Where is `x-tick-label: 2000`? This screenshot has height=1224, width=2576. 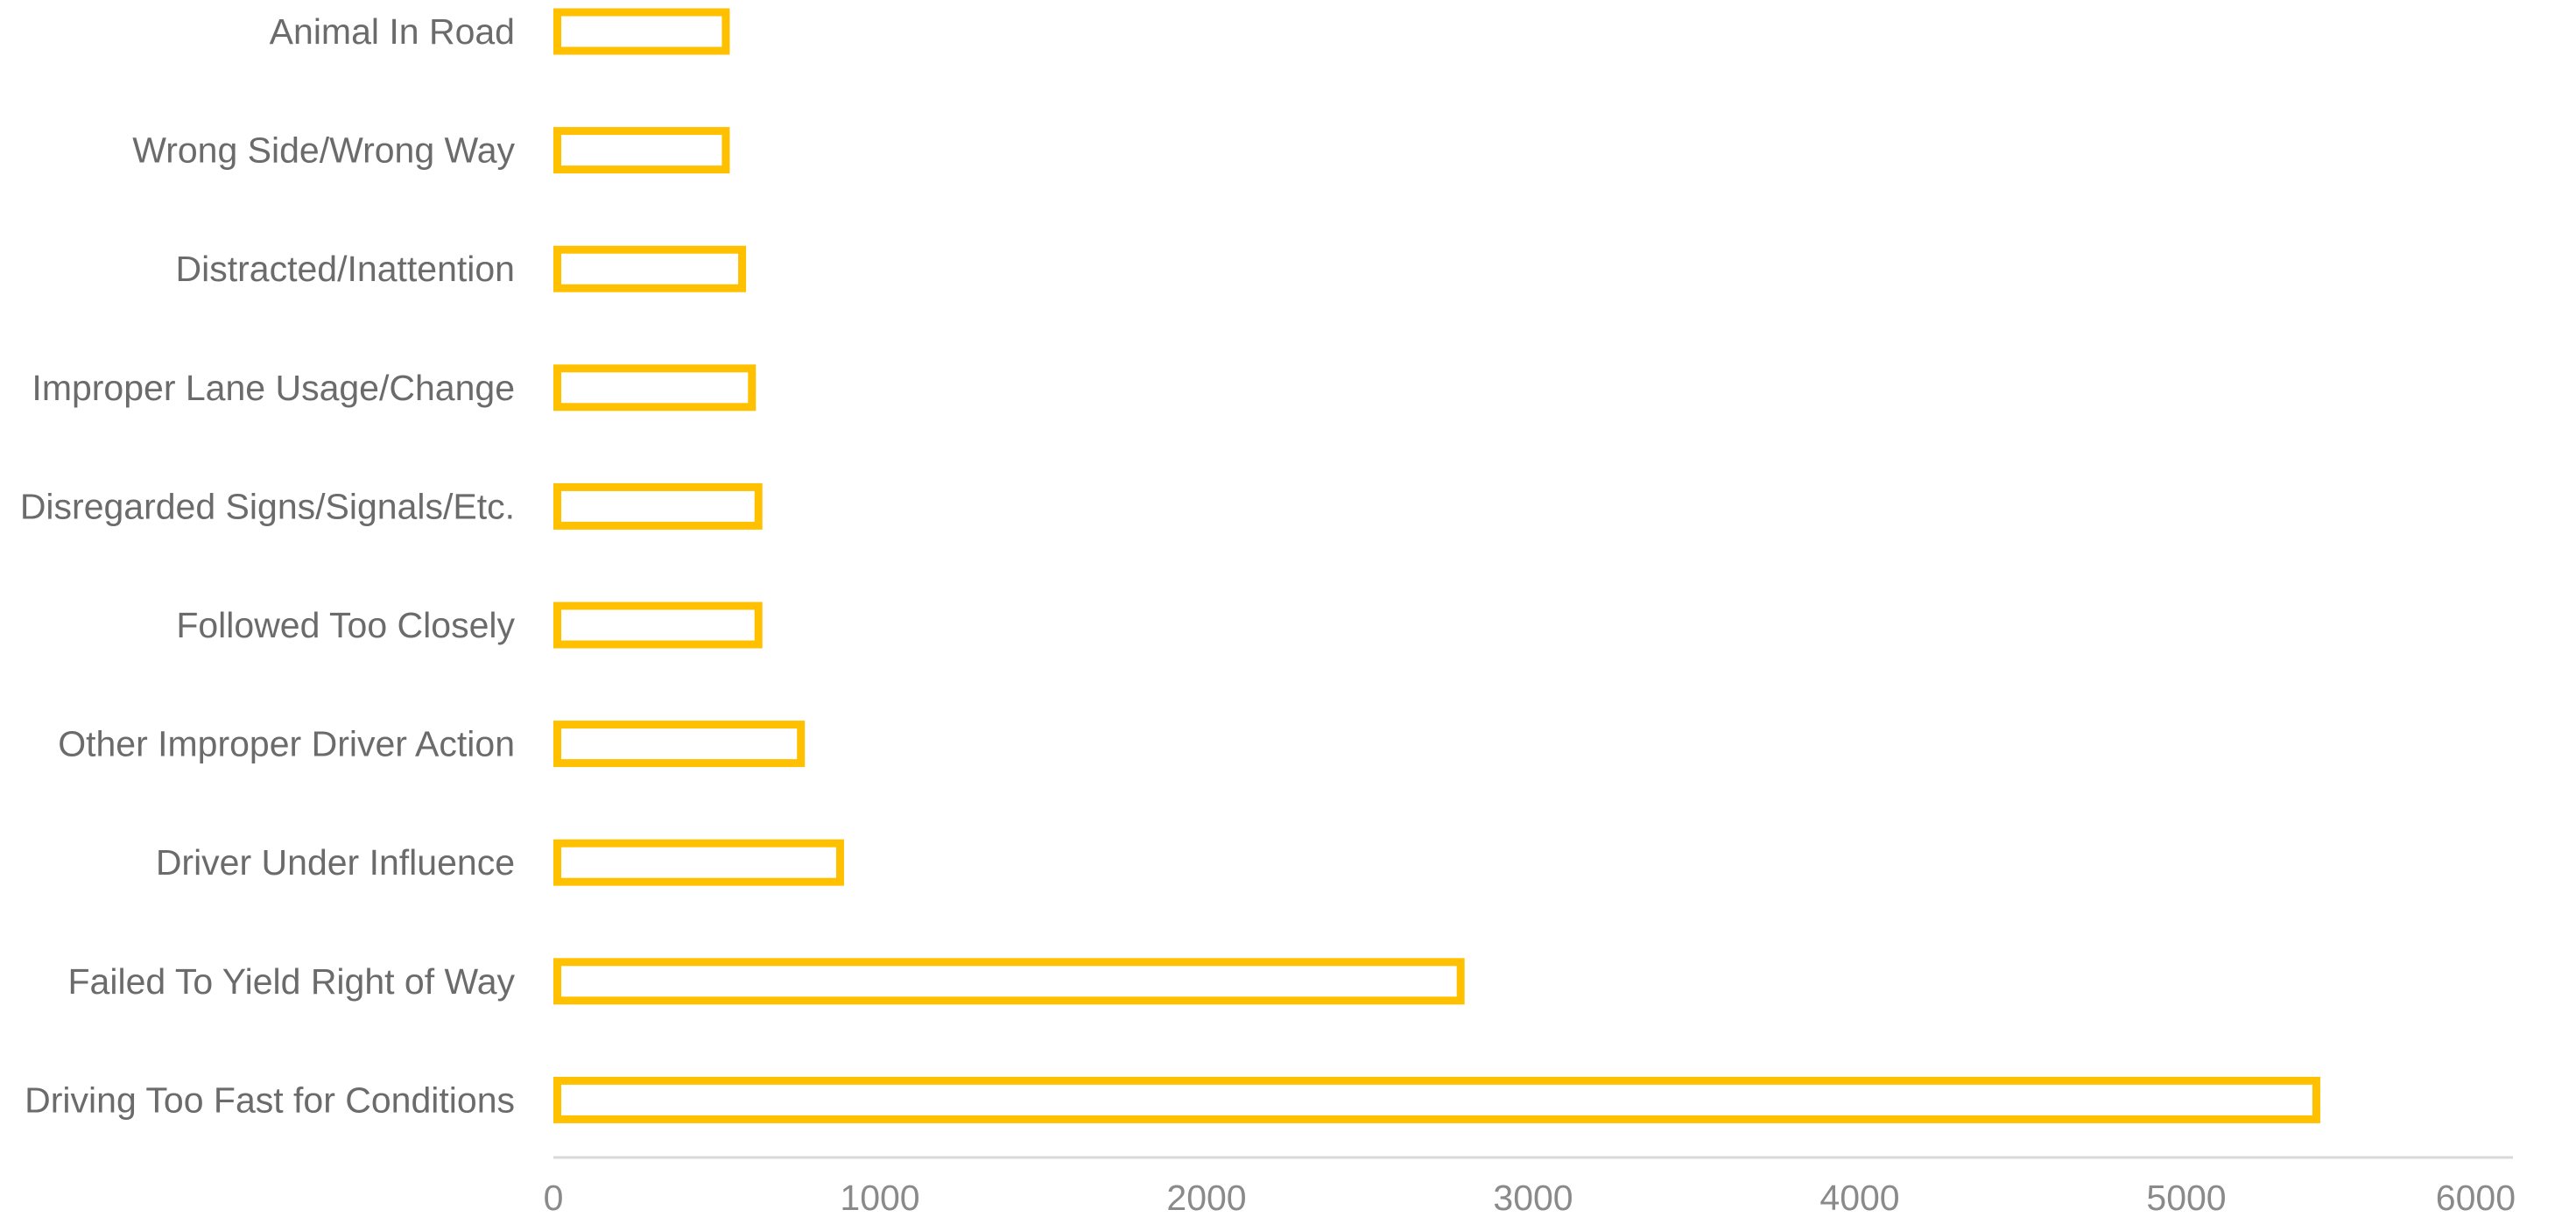
x-tick-label: 2000 is located at coordinates (1206, 1198).